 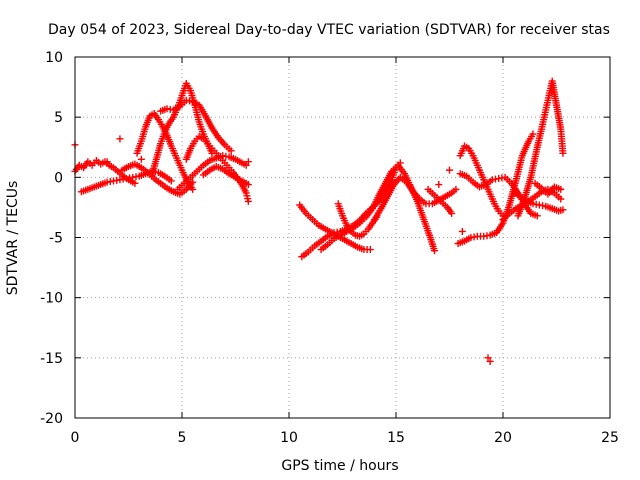 What do you see at coordinates (339, 466) in the screenshot?
I see `x-axis-title: GPS time / hours` at bounding box center [339, 466].